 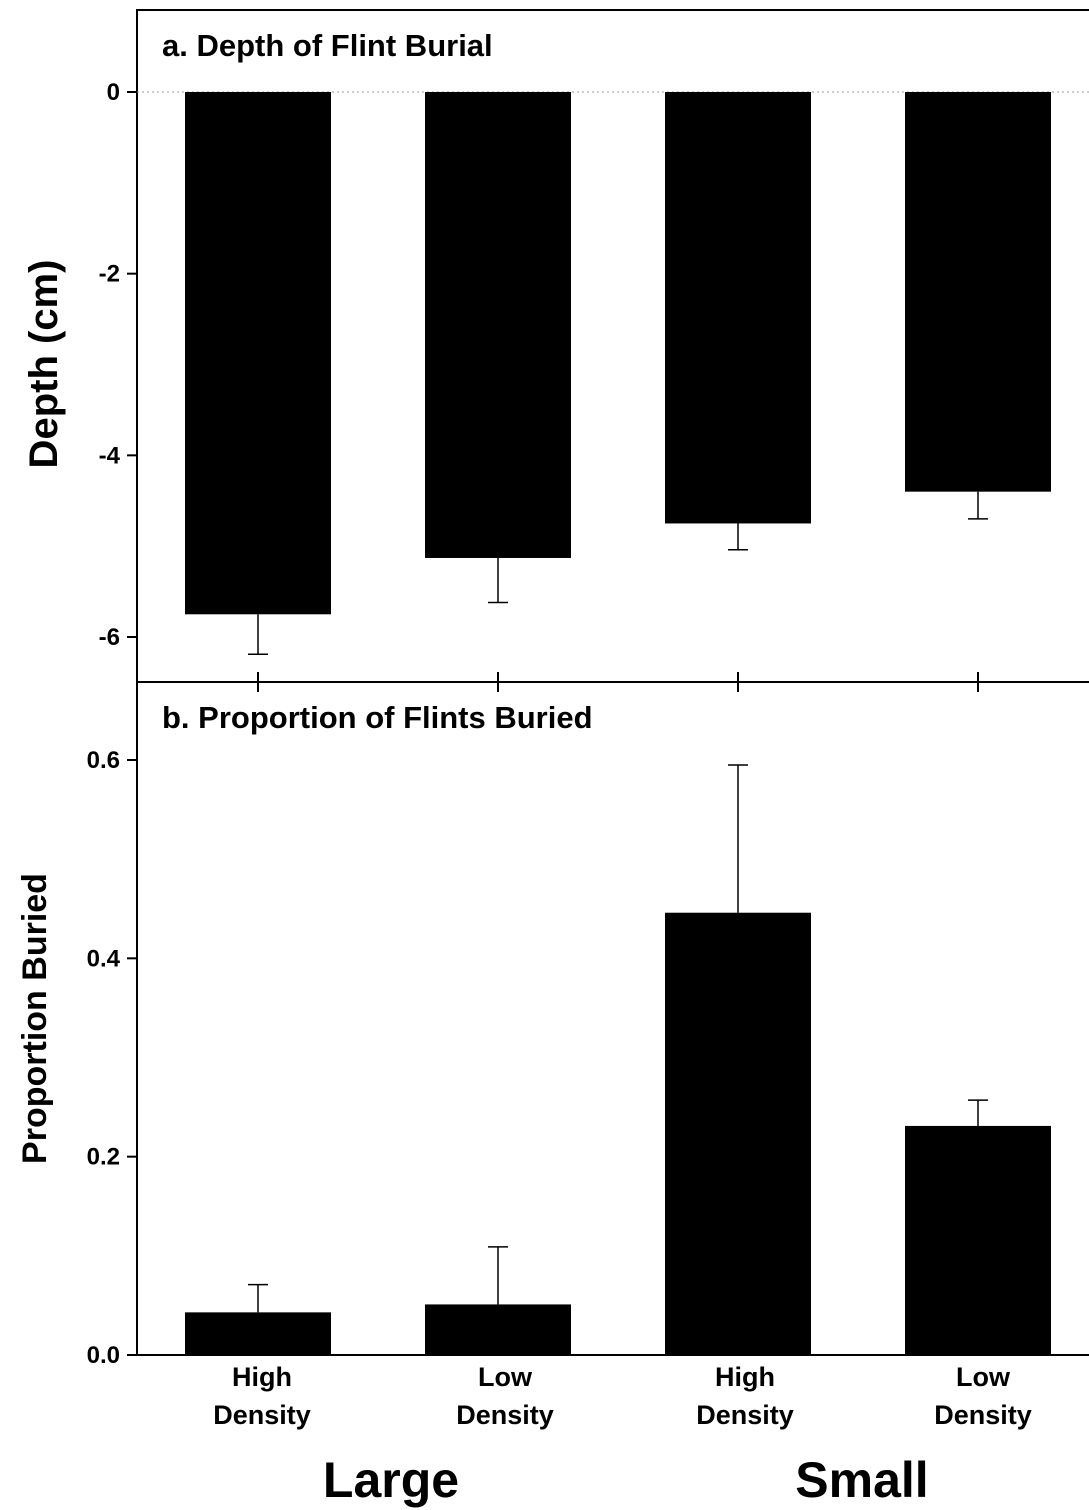 What do you see at coordinates (35, 1018) in the screenshot?
I see `panel-b-y-axis-label: Proportion Buried` at bounding box center [35, 1018].